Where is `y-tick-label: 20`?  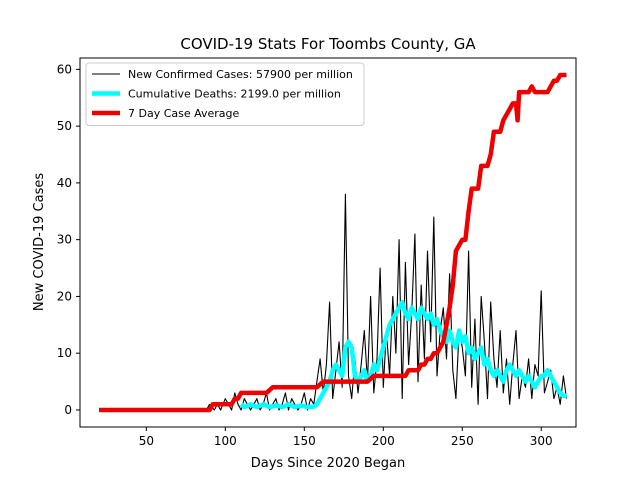
y-tick-label: 20 is located at coordinates (64, 296).